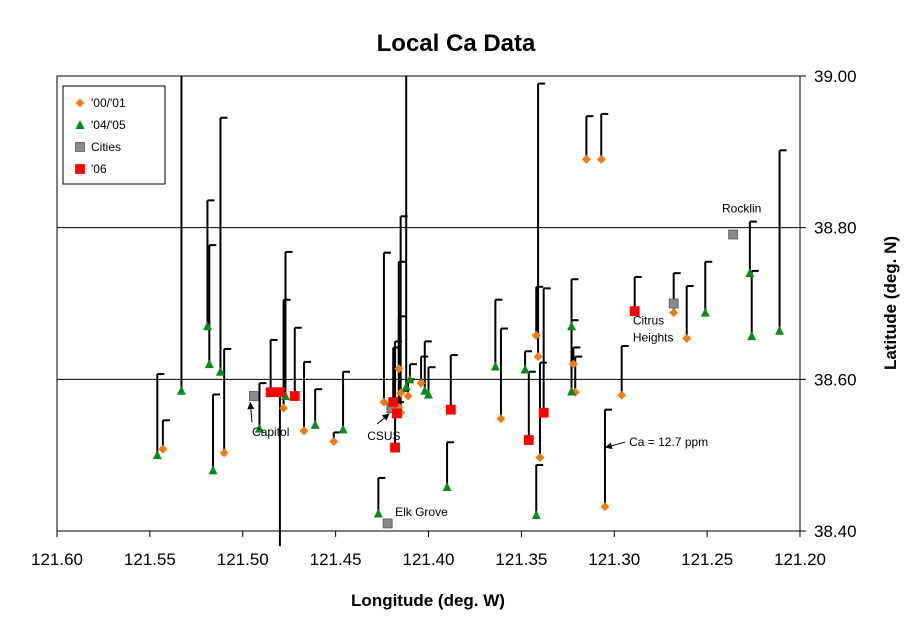 This screenshot has height=621, width=913. Describe the element at coordinates (421, 512) in the screenshot. I see `annotation-label: Elk Grove` at that location.